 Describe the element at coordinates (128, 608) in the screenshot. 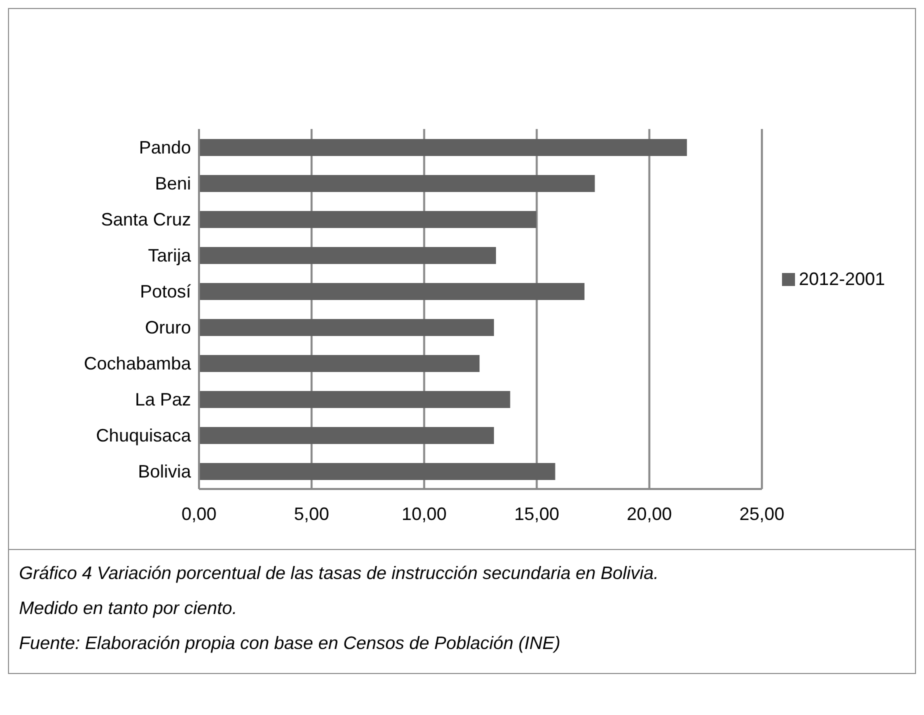

I see `text: Medido en tanto por ciento.` at that location.